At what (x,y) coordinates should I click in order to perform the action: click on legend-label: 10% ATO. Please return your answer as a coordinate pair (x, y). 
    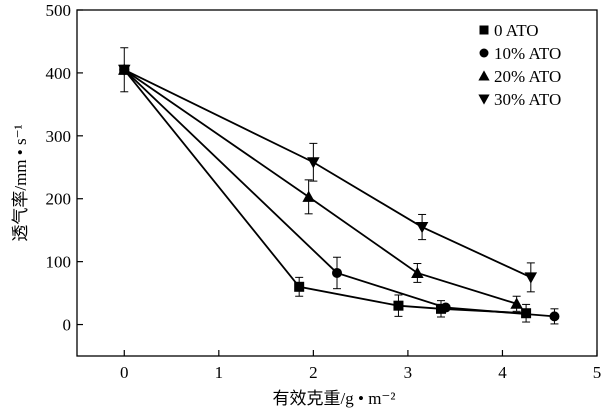
    Looking at the image, I should click on (527, 53).